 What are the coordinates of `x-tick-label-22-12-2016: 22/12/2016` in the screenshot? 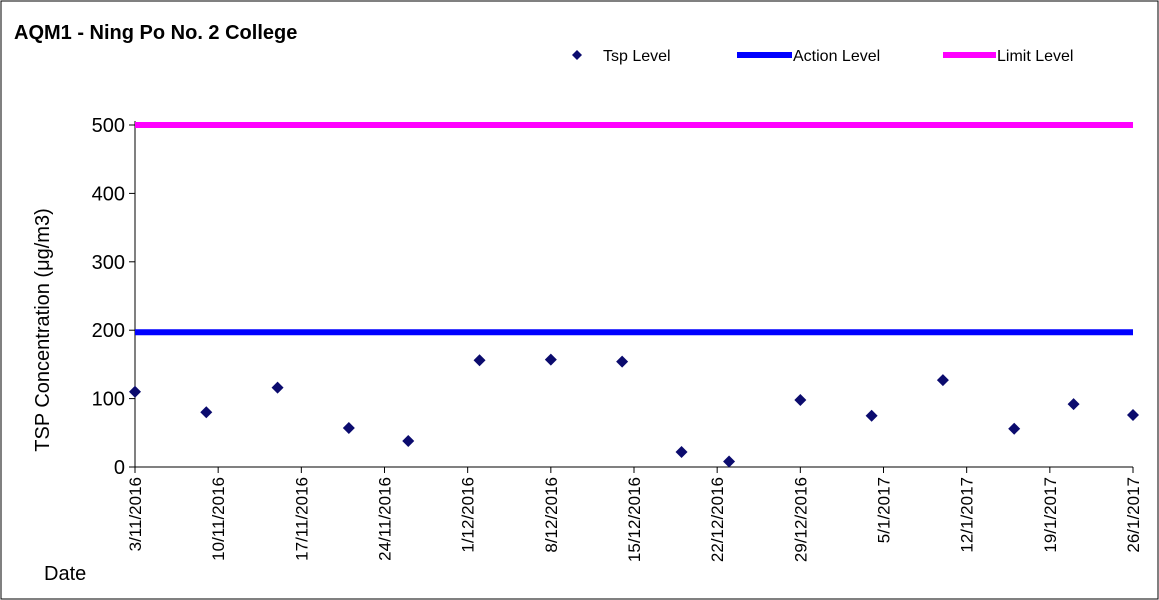 It's located at (717, 519).